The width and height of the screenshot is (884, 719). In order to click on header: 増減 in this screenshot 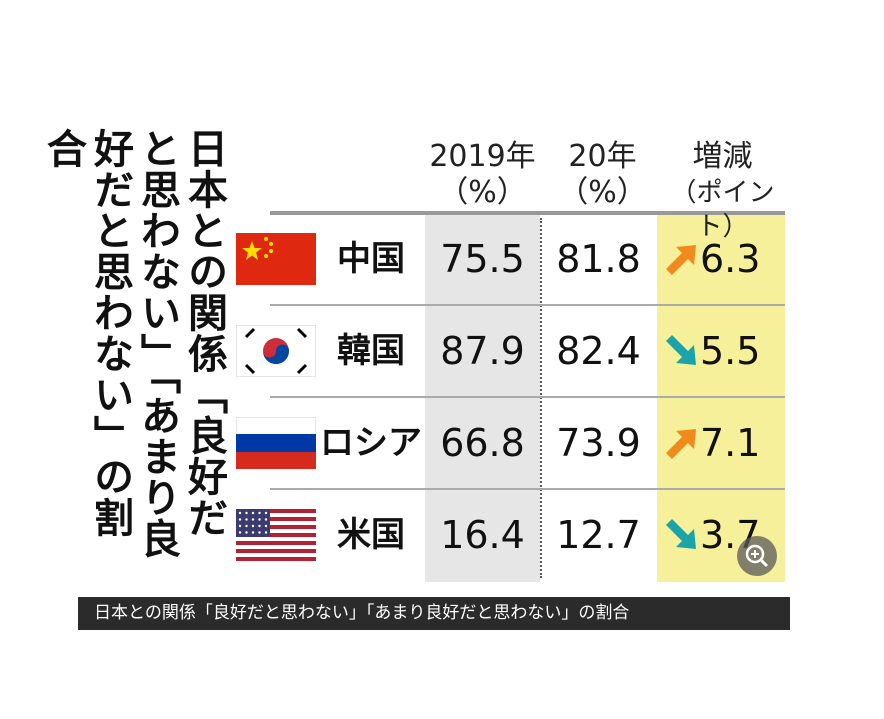, I will do `click(722, 156)`.